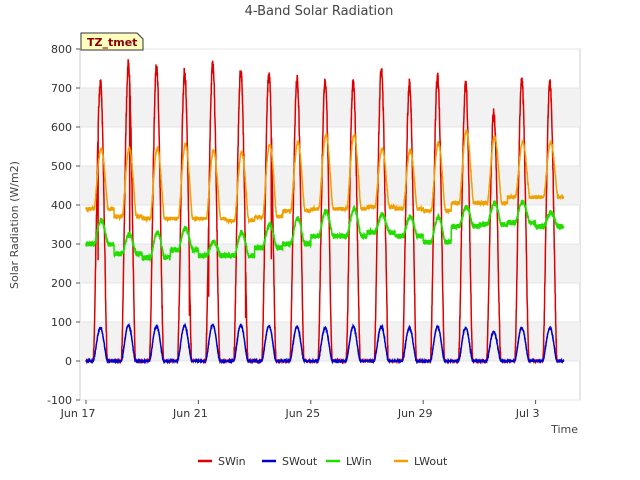  I want to click on grid-band, so click(330, 107).